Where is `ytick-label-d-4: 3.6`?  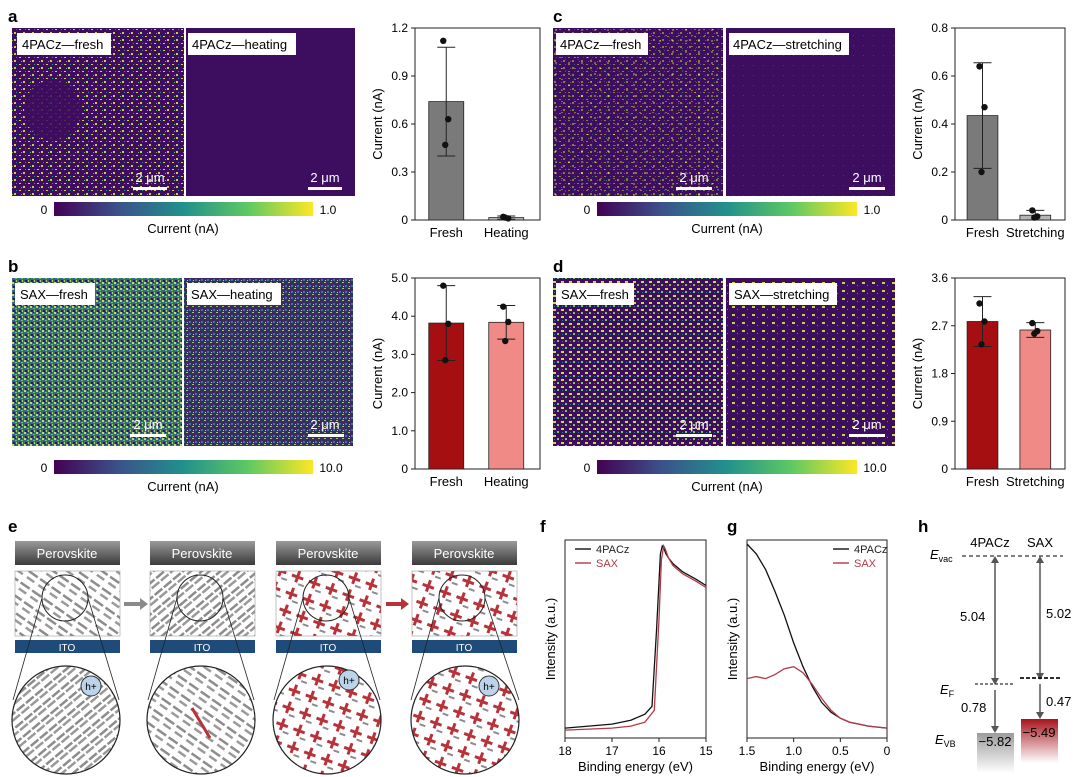
ytick-label-d-4: 3.6 is located at coordinates (939, 278).